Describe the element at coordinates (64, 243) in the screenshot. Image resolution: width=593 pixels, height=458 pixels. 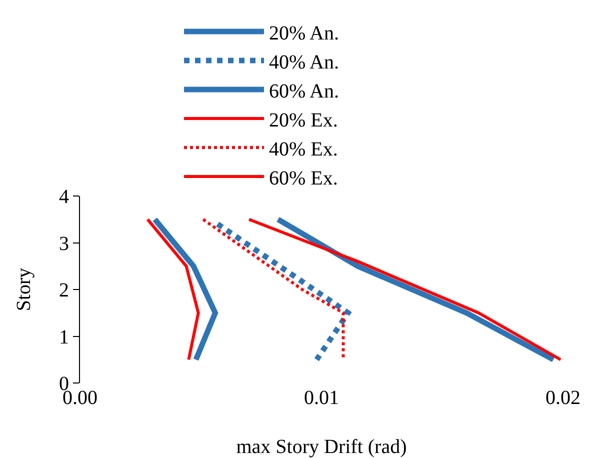
I see `y-tick-label: 3` at that location.